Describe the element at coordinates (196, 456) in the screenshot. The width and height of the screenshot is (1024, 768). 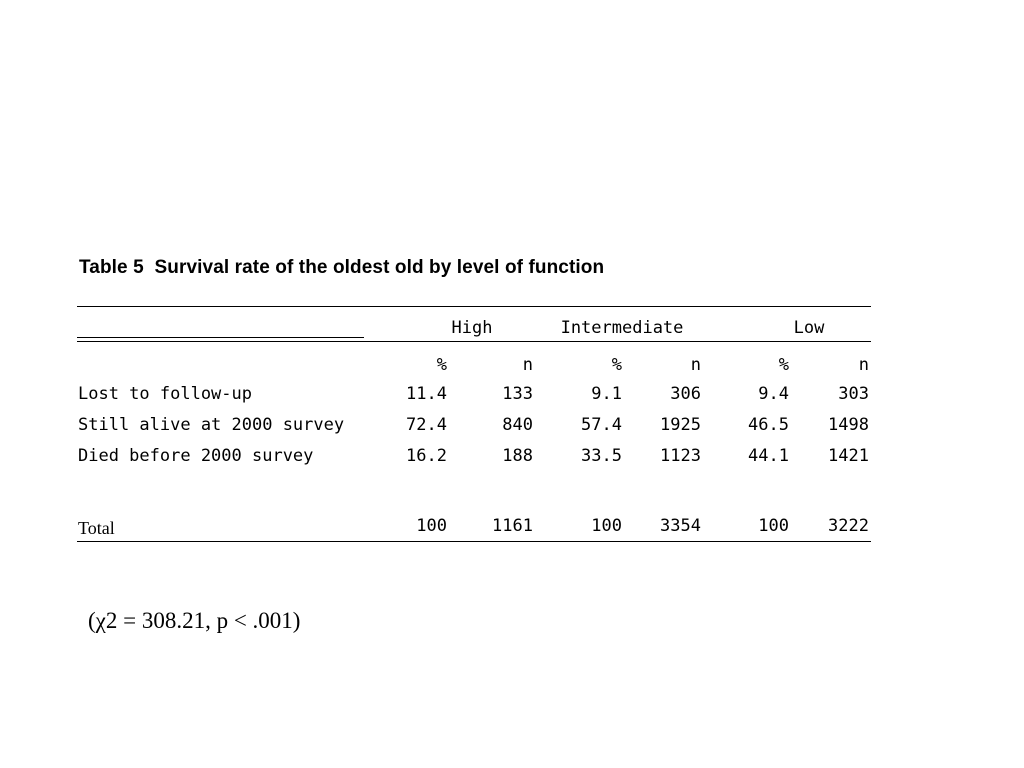
I see `row-label-died: Died before 2000 survey` at that location.